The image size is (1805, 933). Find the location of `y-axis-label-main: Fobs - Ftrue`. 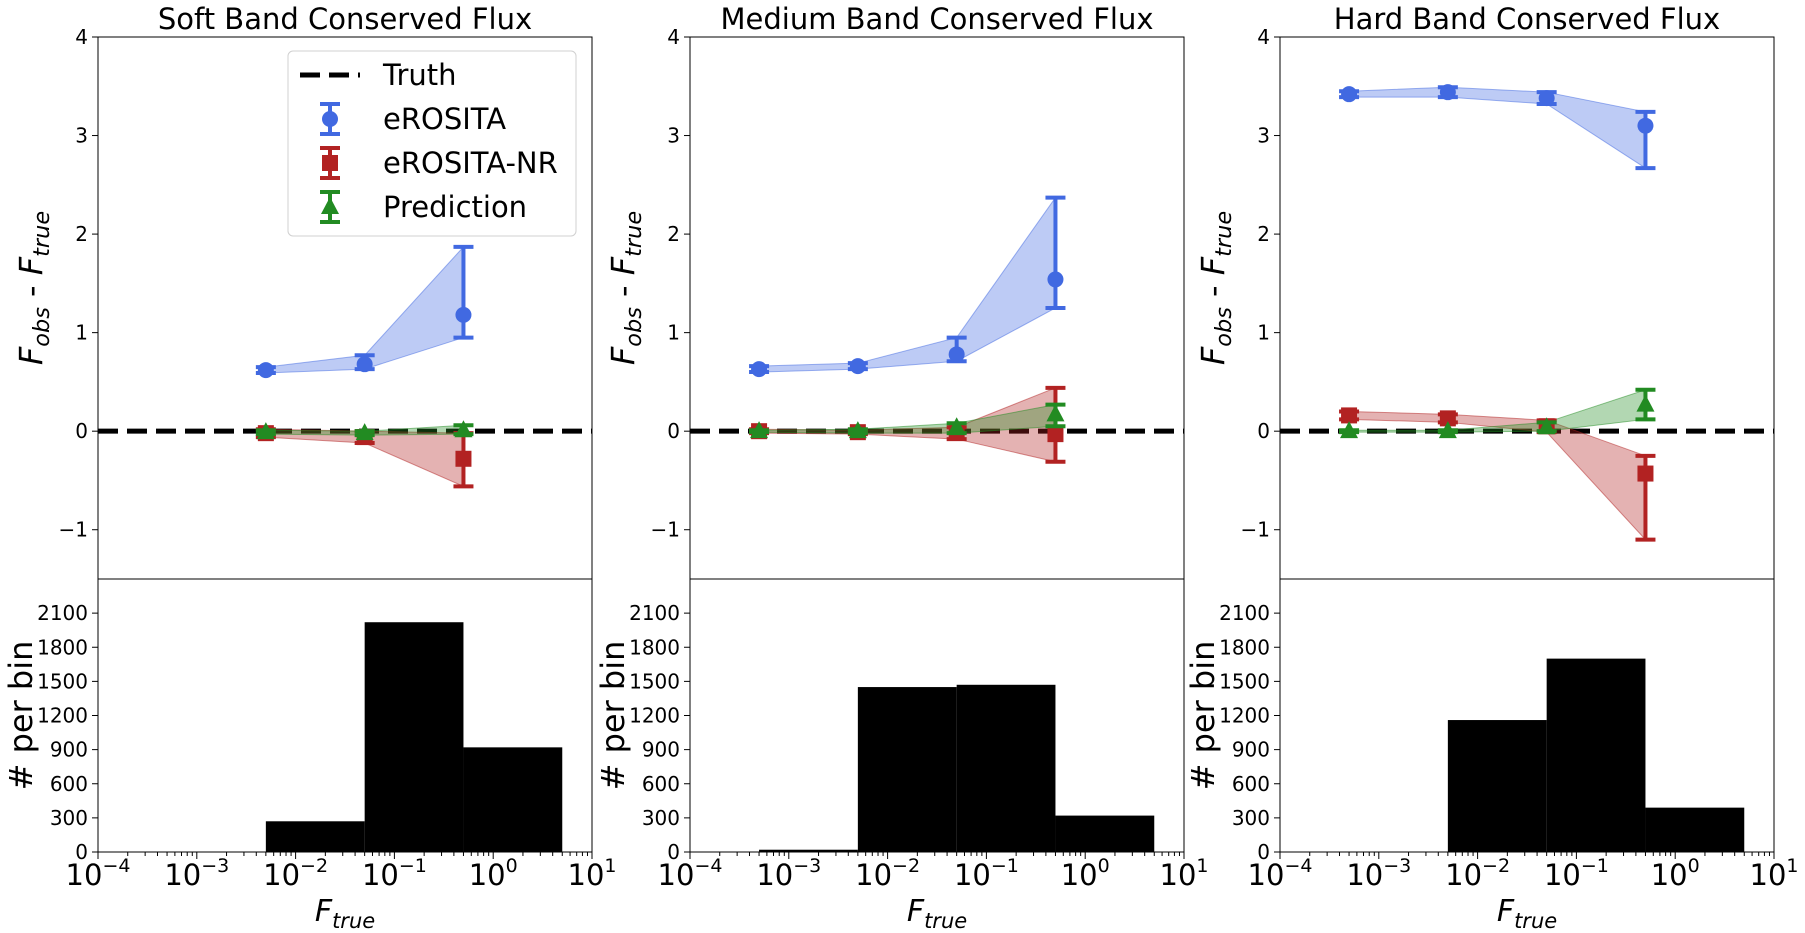

y-axis-label-main: Fobs - Ftrue is located at coordinates (1215, 288).